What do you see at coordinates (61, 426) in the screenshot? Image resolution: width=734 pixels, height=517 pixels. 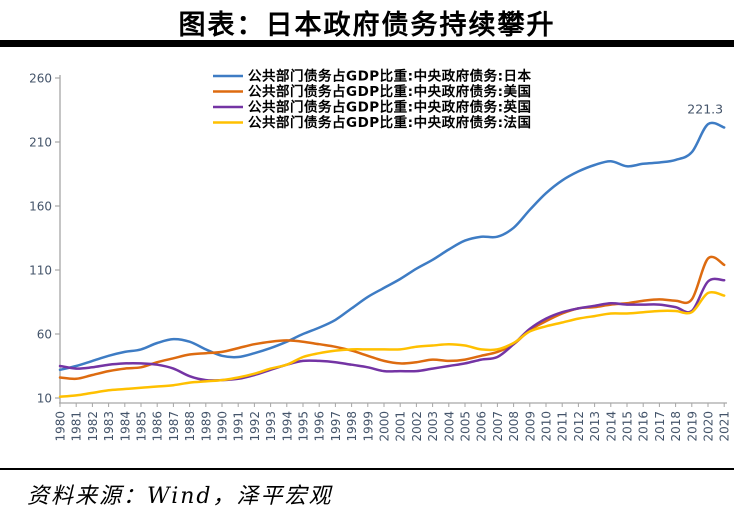 I see `x-tick-label: 1980` at bounding box center [61, 426].